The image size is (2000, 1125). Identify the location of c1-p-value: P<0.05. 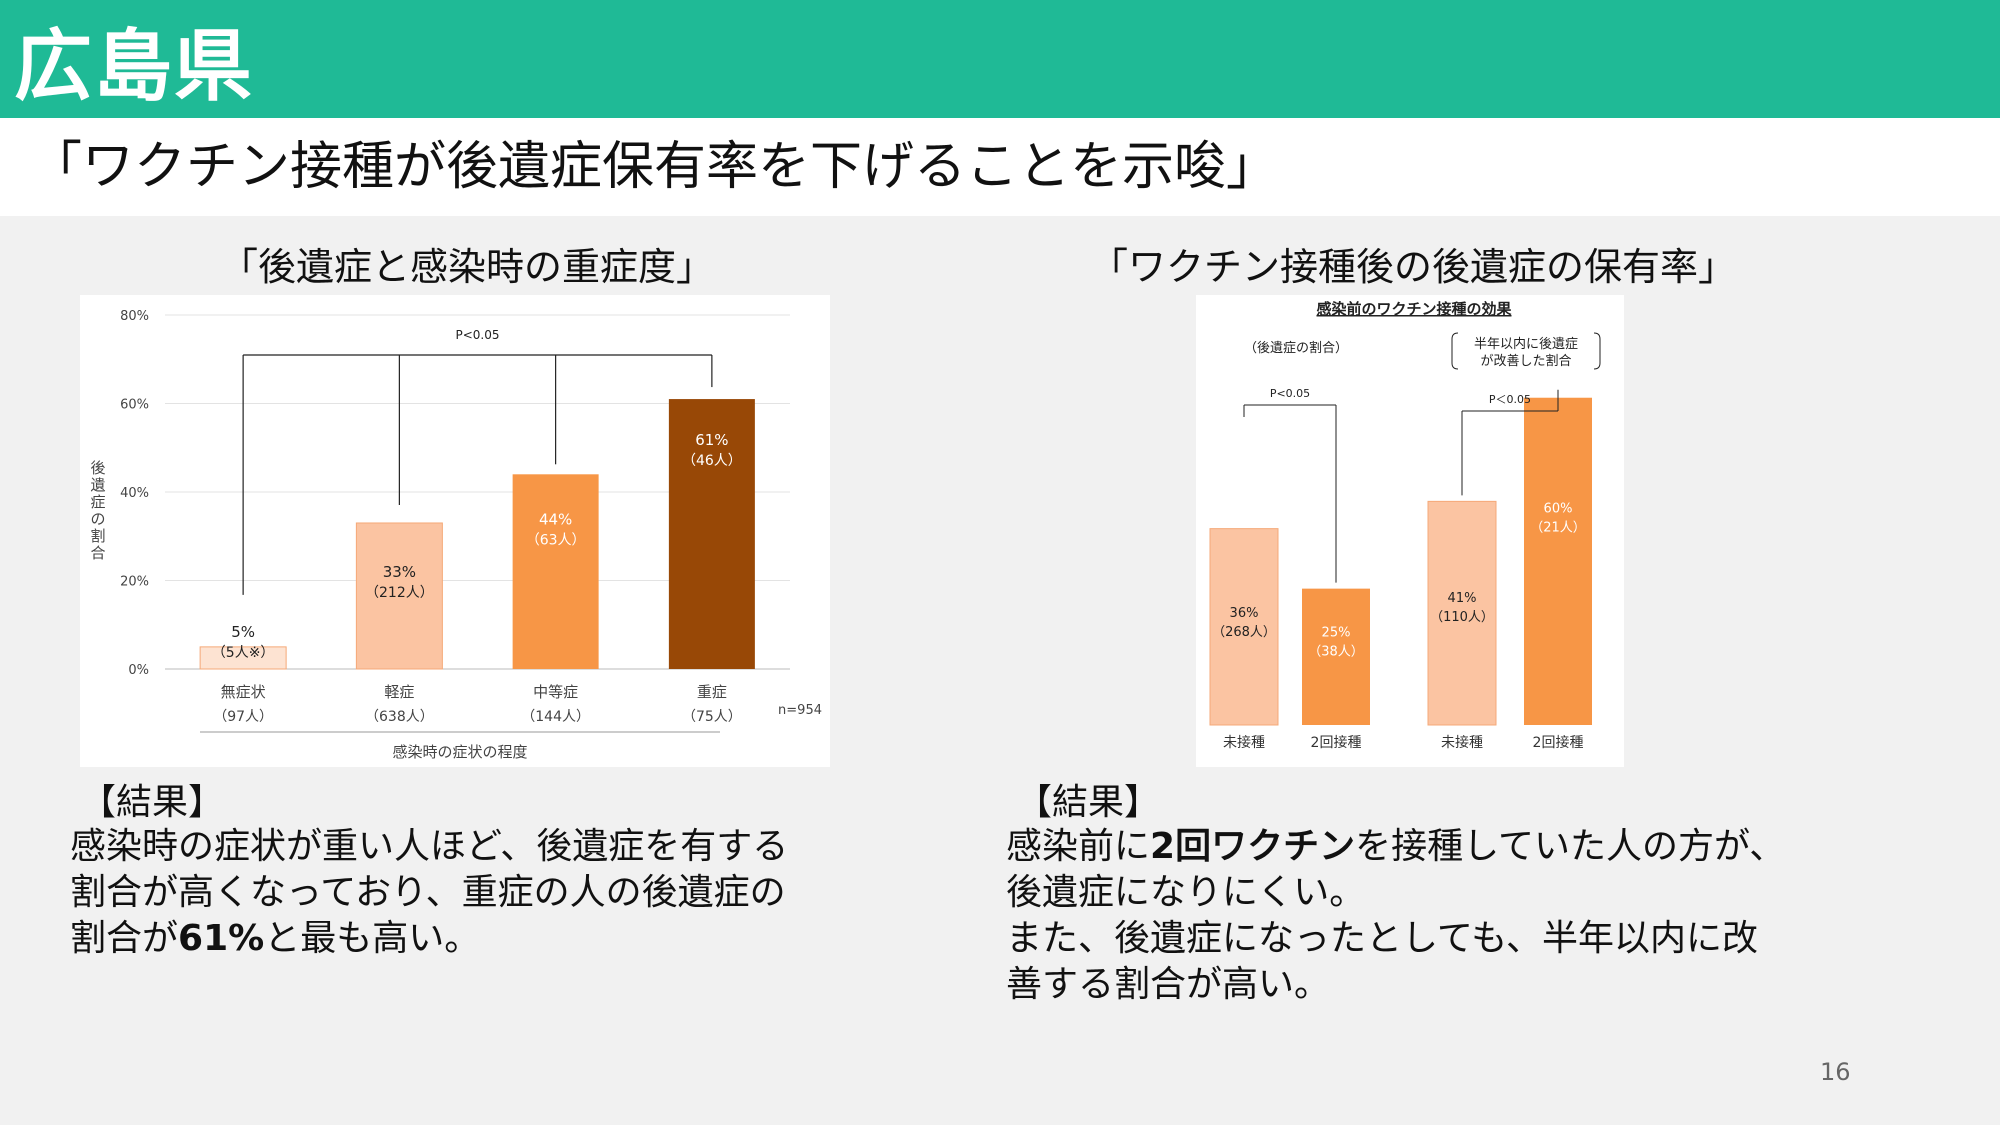
(477, 335).